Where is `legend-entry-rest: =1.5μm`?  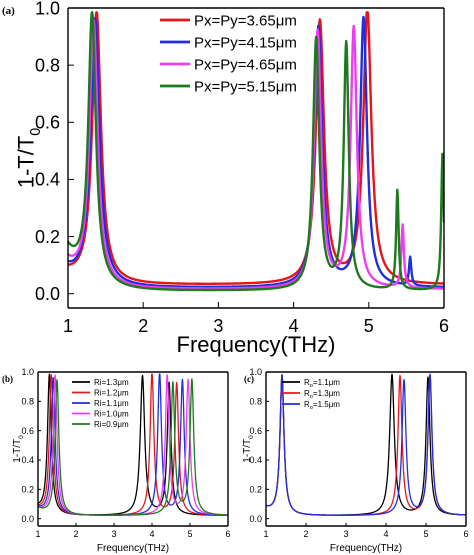 legend-entry-rest: =1.5μm is located at coordinates (326, 404).